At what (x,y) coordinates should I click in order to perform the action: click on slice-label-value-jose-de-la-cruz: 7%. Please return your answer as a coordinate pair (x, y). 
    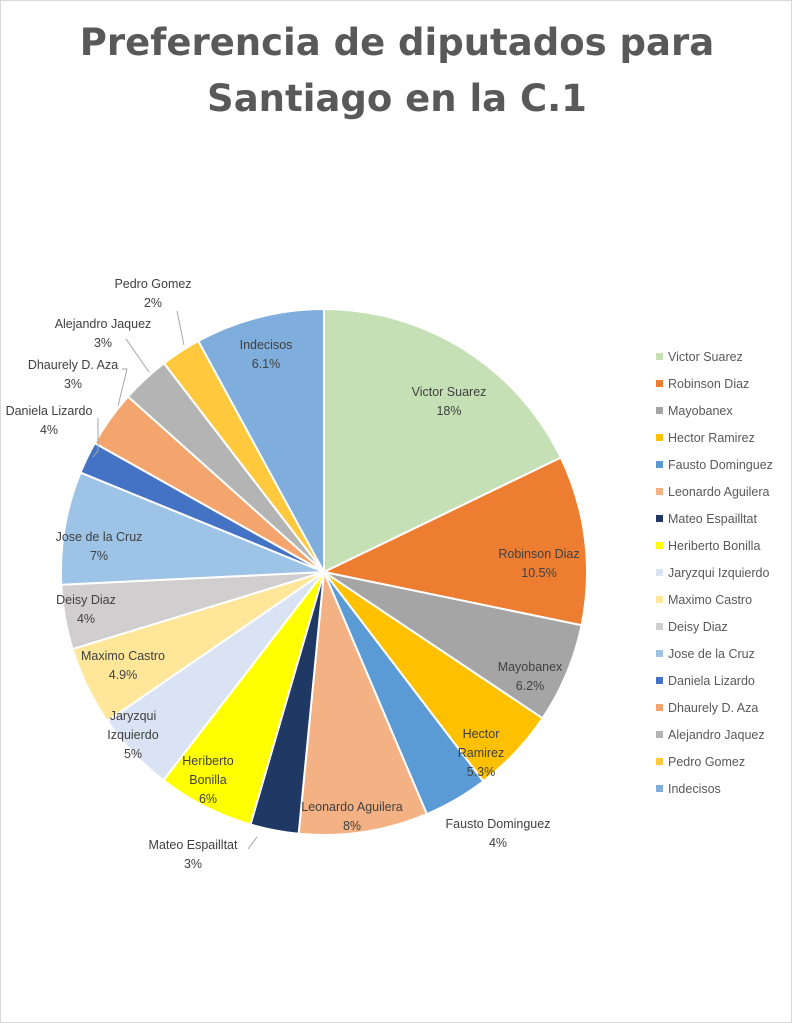
    Looking at the image, I should click on (99, 556).